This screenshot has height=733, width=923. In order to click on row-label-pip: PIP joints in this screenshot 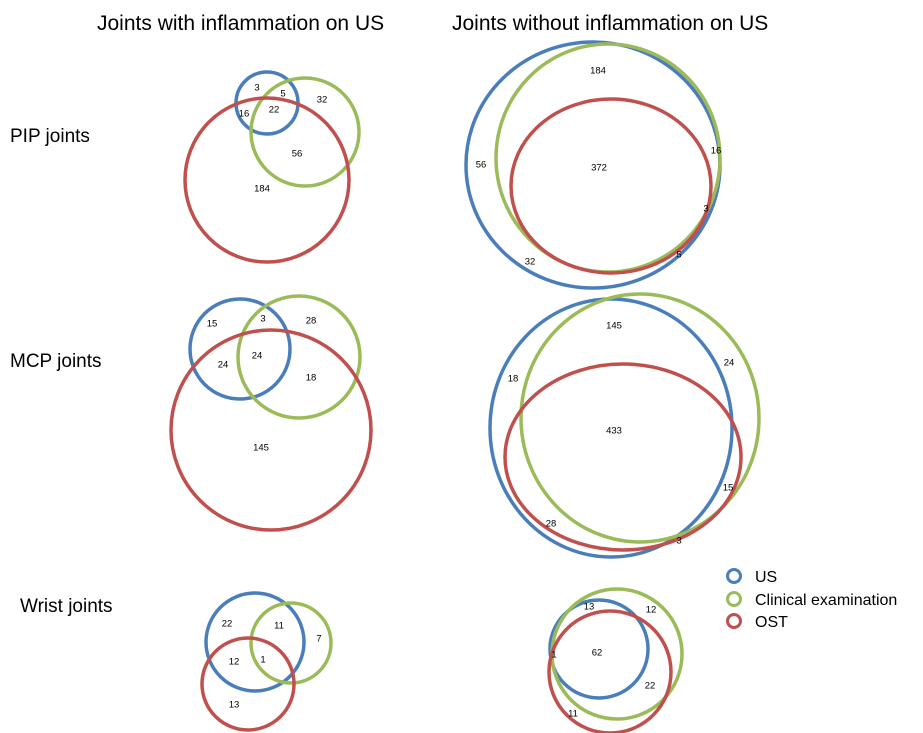, I will do `click(50, 136)`.